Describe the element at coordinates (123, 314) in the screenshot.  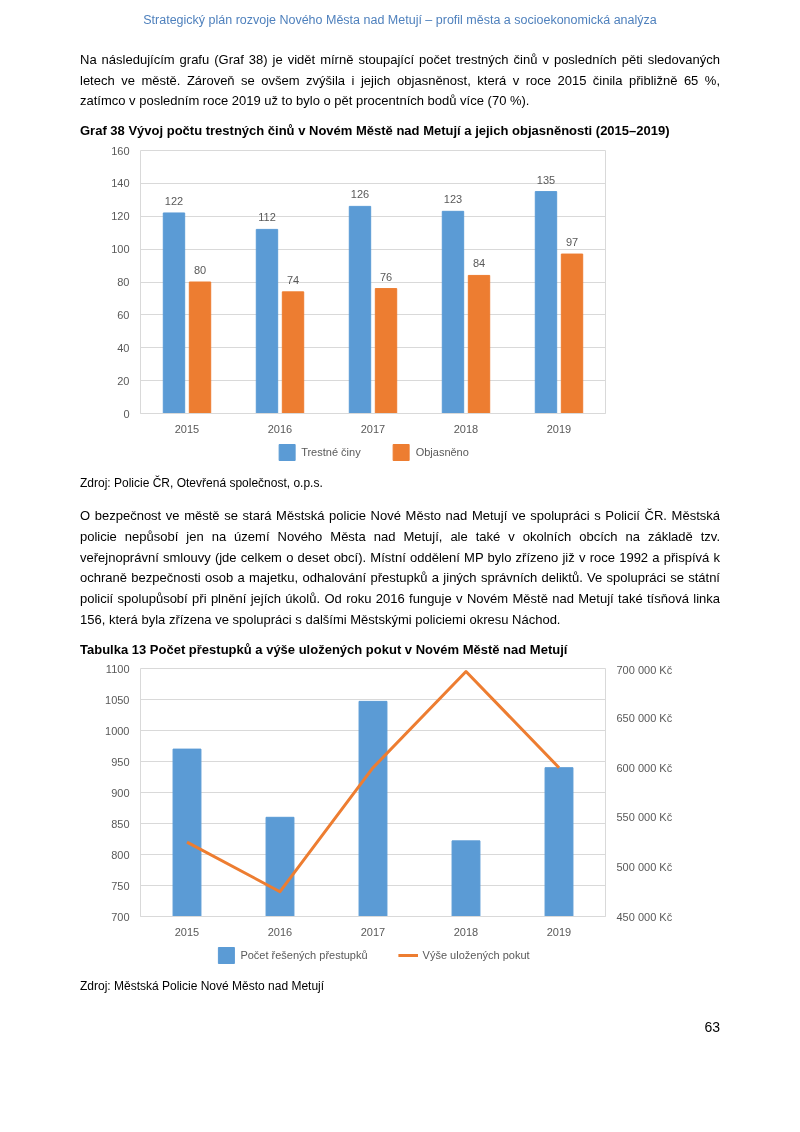
I see `y-tick-label: 60` at that location.